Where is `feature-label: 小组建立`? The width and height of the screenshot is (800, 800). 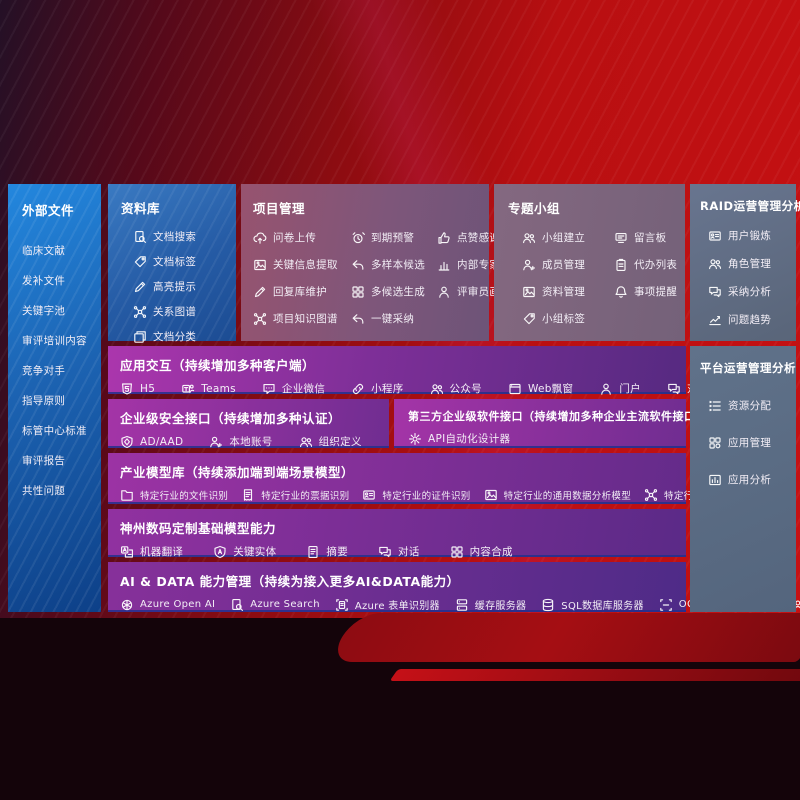 feature-label: 小组建立 is located at coordinates (564, 238).